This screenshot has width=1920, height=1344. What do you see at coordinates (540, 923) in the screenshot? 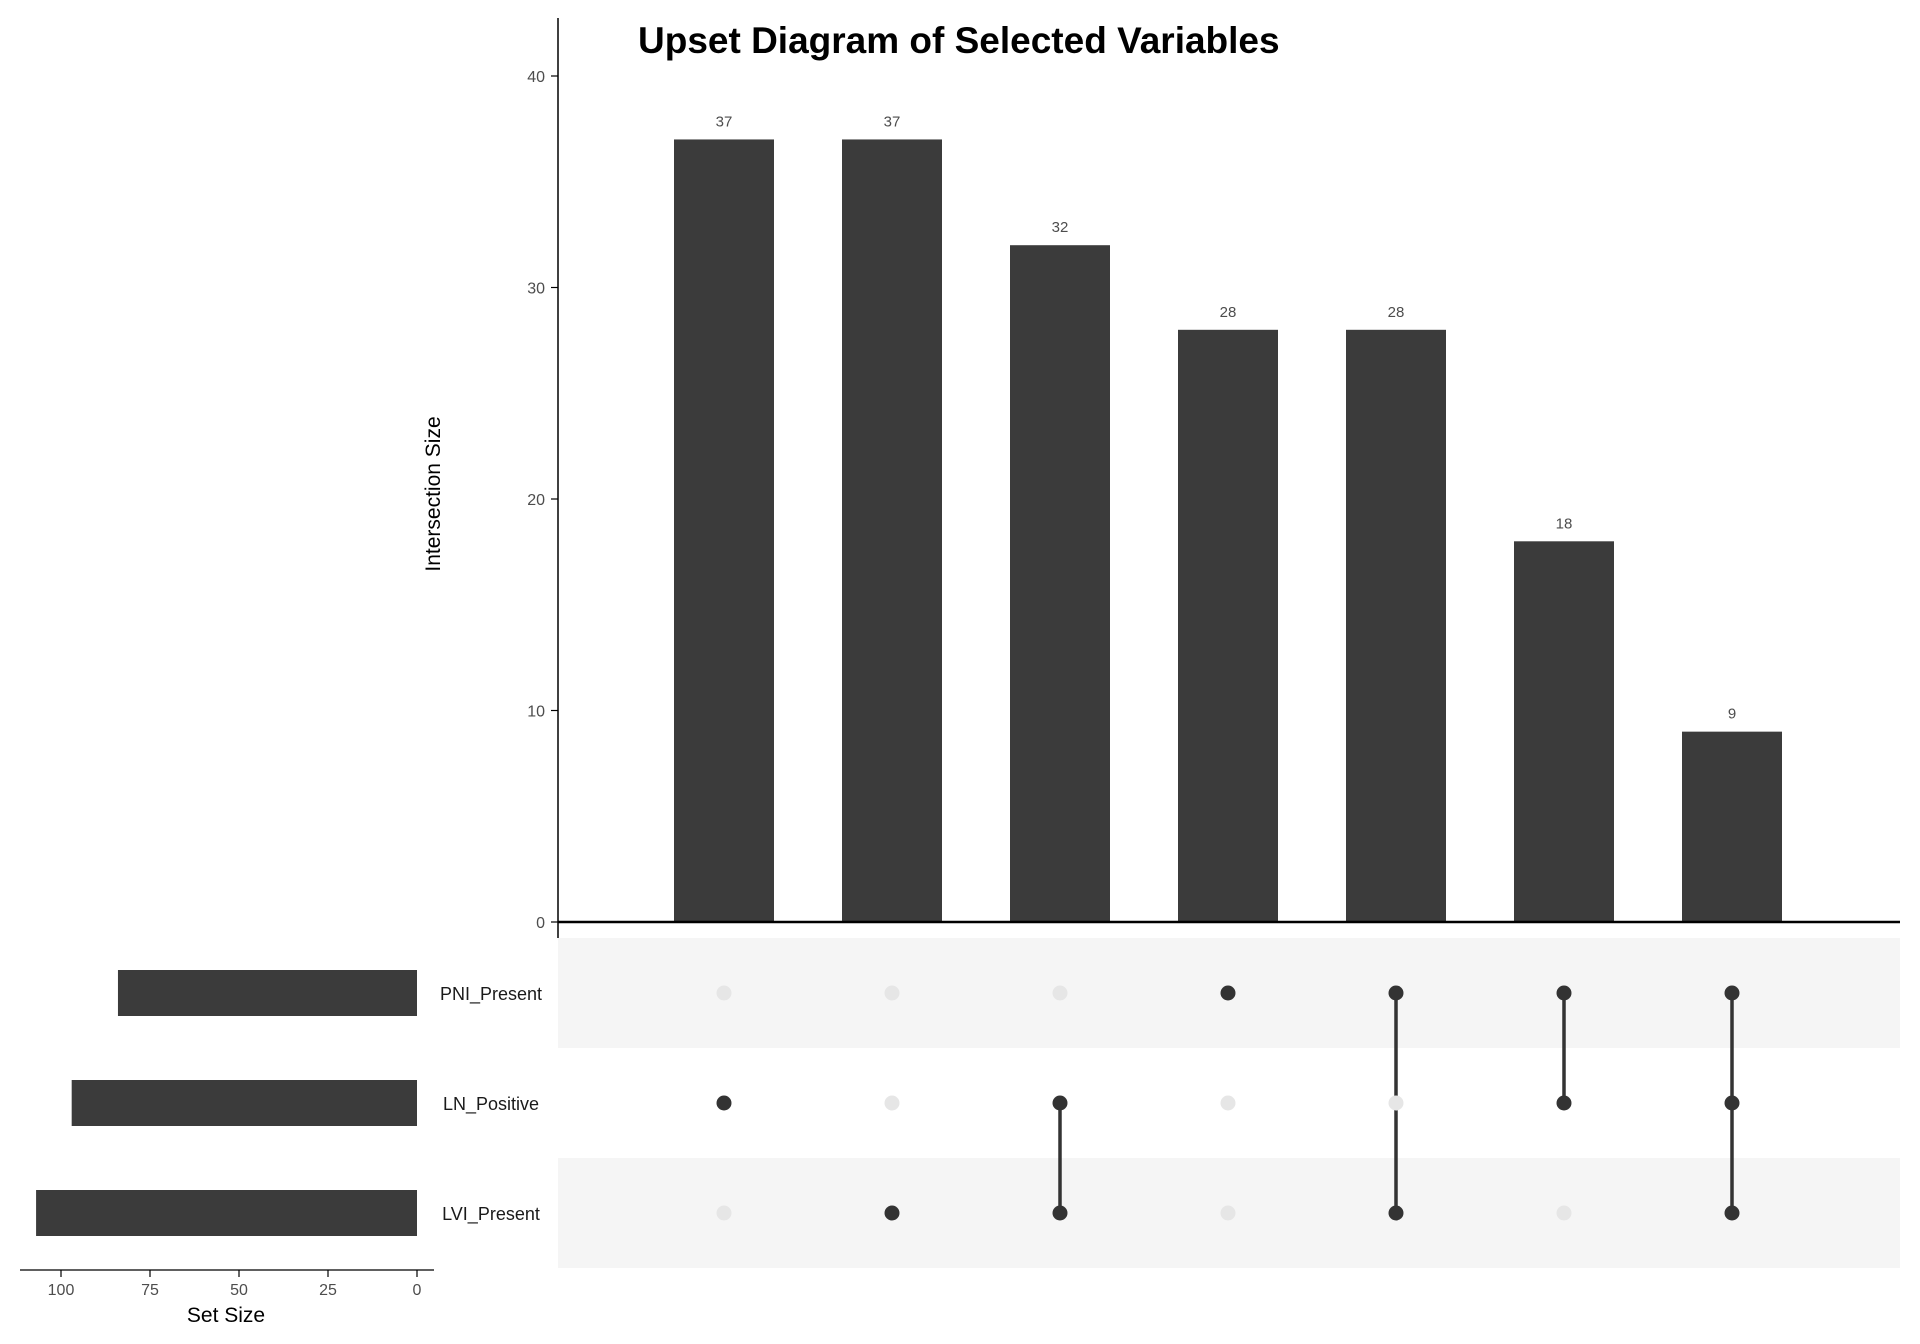
I see `y-tick-label: 0` at bounding box center [540, 923].